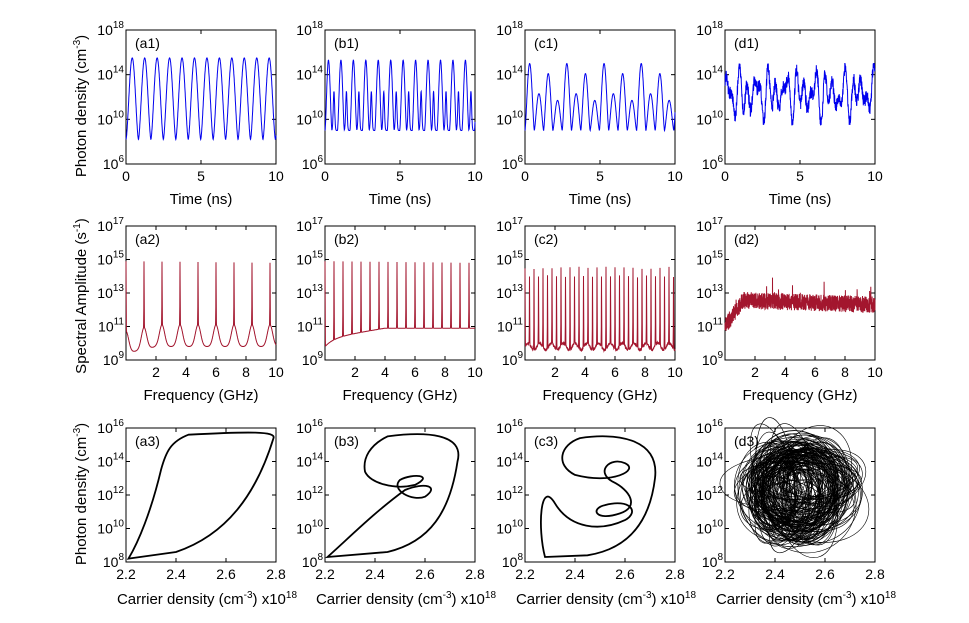 Image resolution: width=969 pixels, height=623 pixels. Describe the element at coordinates (81, 106) in the screenshot. I see `row1-ylabel: Photon density (cm-3)` at that location.